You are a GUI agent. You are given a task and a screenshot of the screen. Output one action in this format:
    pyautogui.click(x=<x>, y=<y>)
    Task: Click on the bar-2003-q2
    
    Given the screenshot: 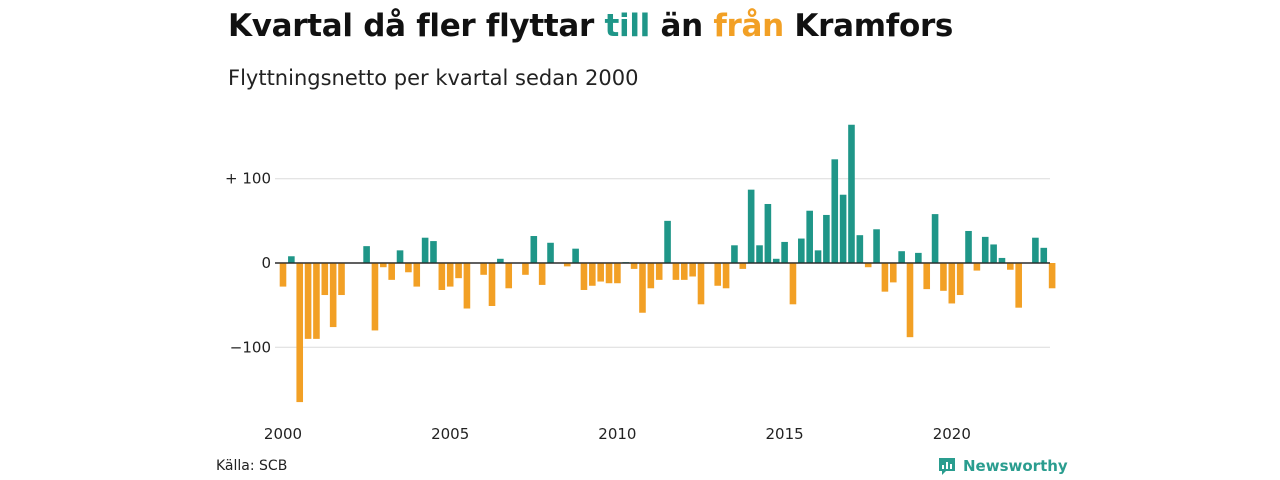 What is the action you would take?
    pyautogui.click(x=391, y=271)
    